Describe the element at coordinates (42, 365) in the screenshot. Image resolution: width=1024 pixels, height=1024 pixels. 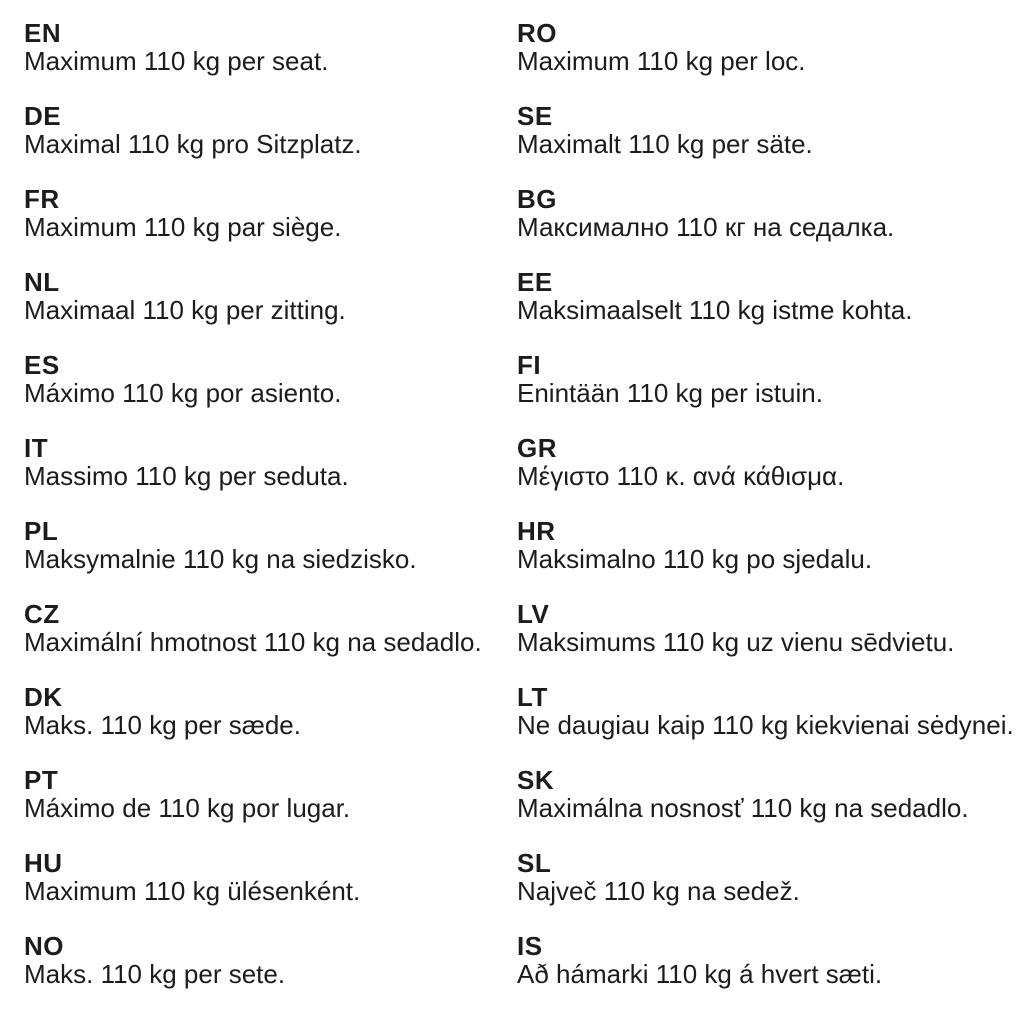
I see `language-code-label: ES` at that location.